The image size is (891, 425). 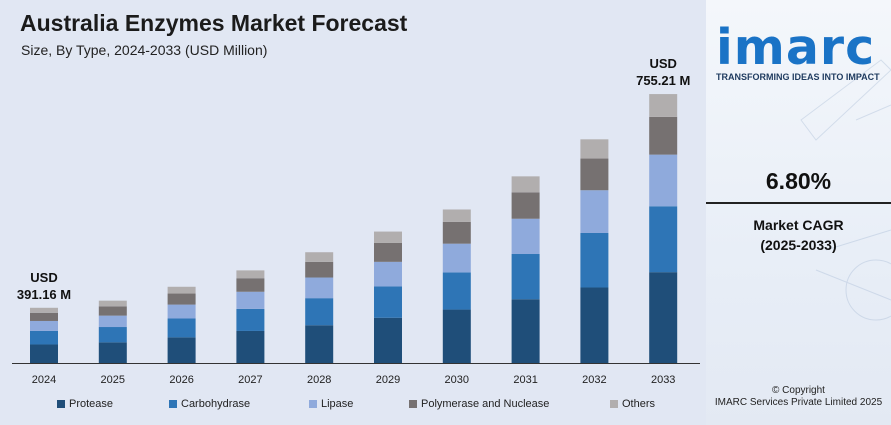 I want to click on x-tick-label-2024: 2024, so click(x=44, y=380).